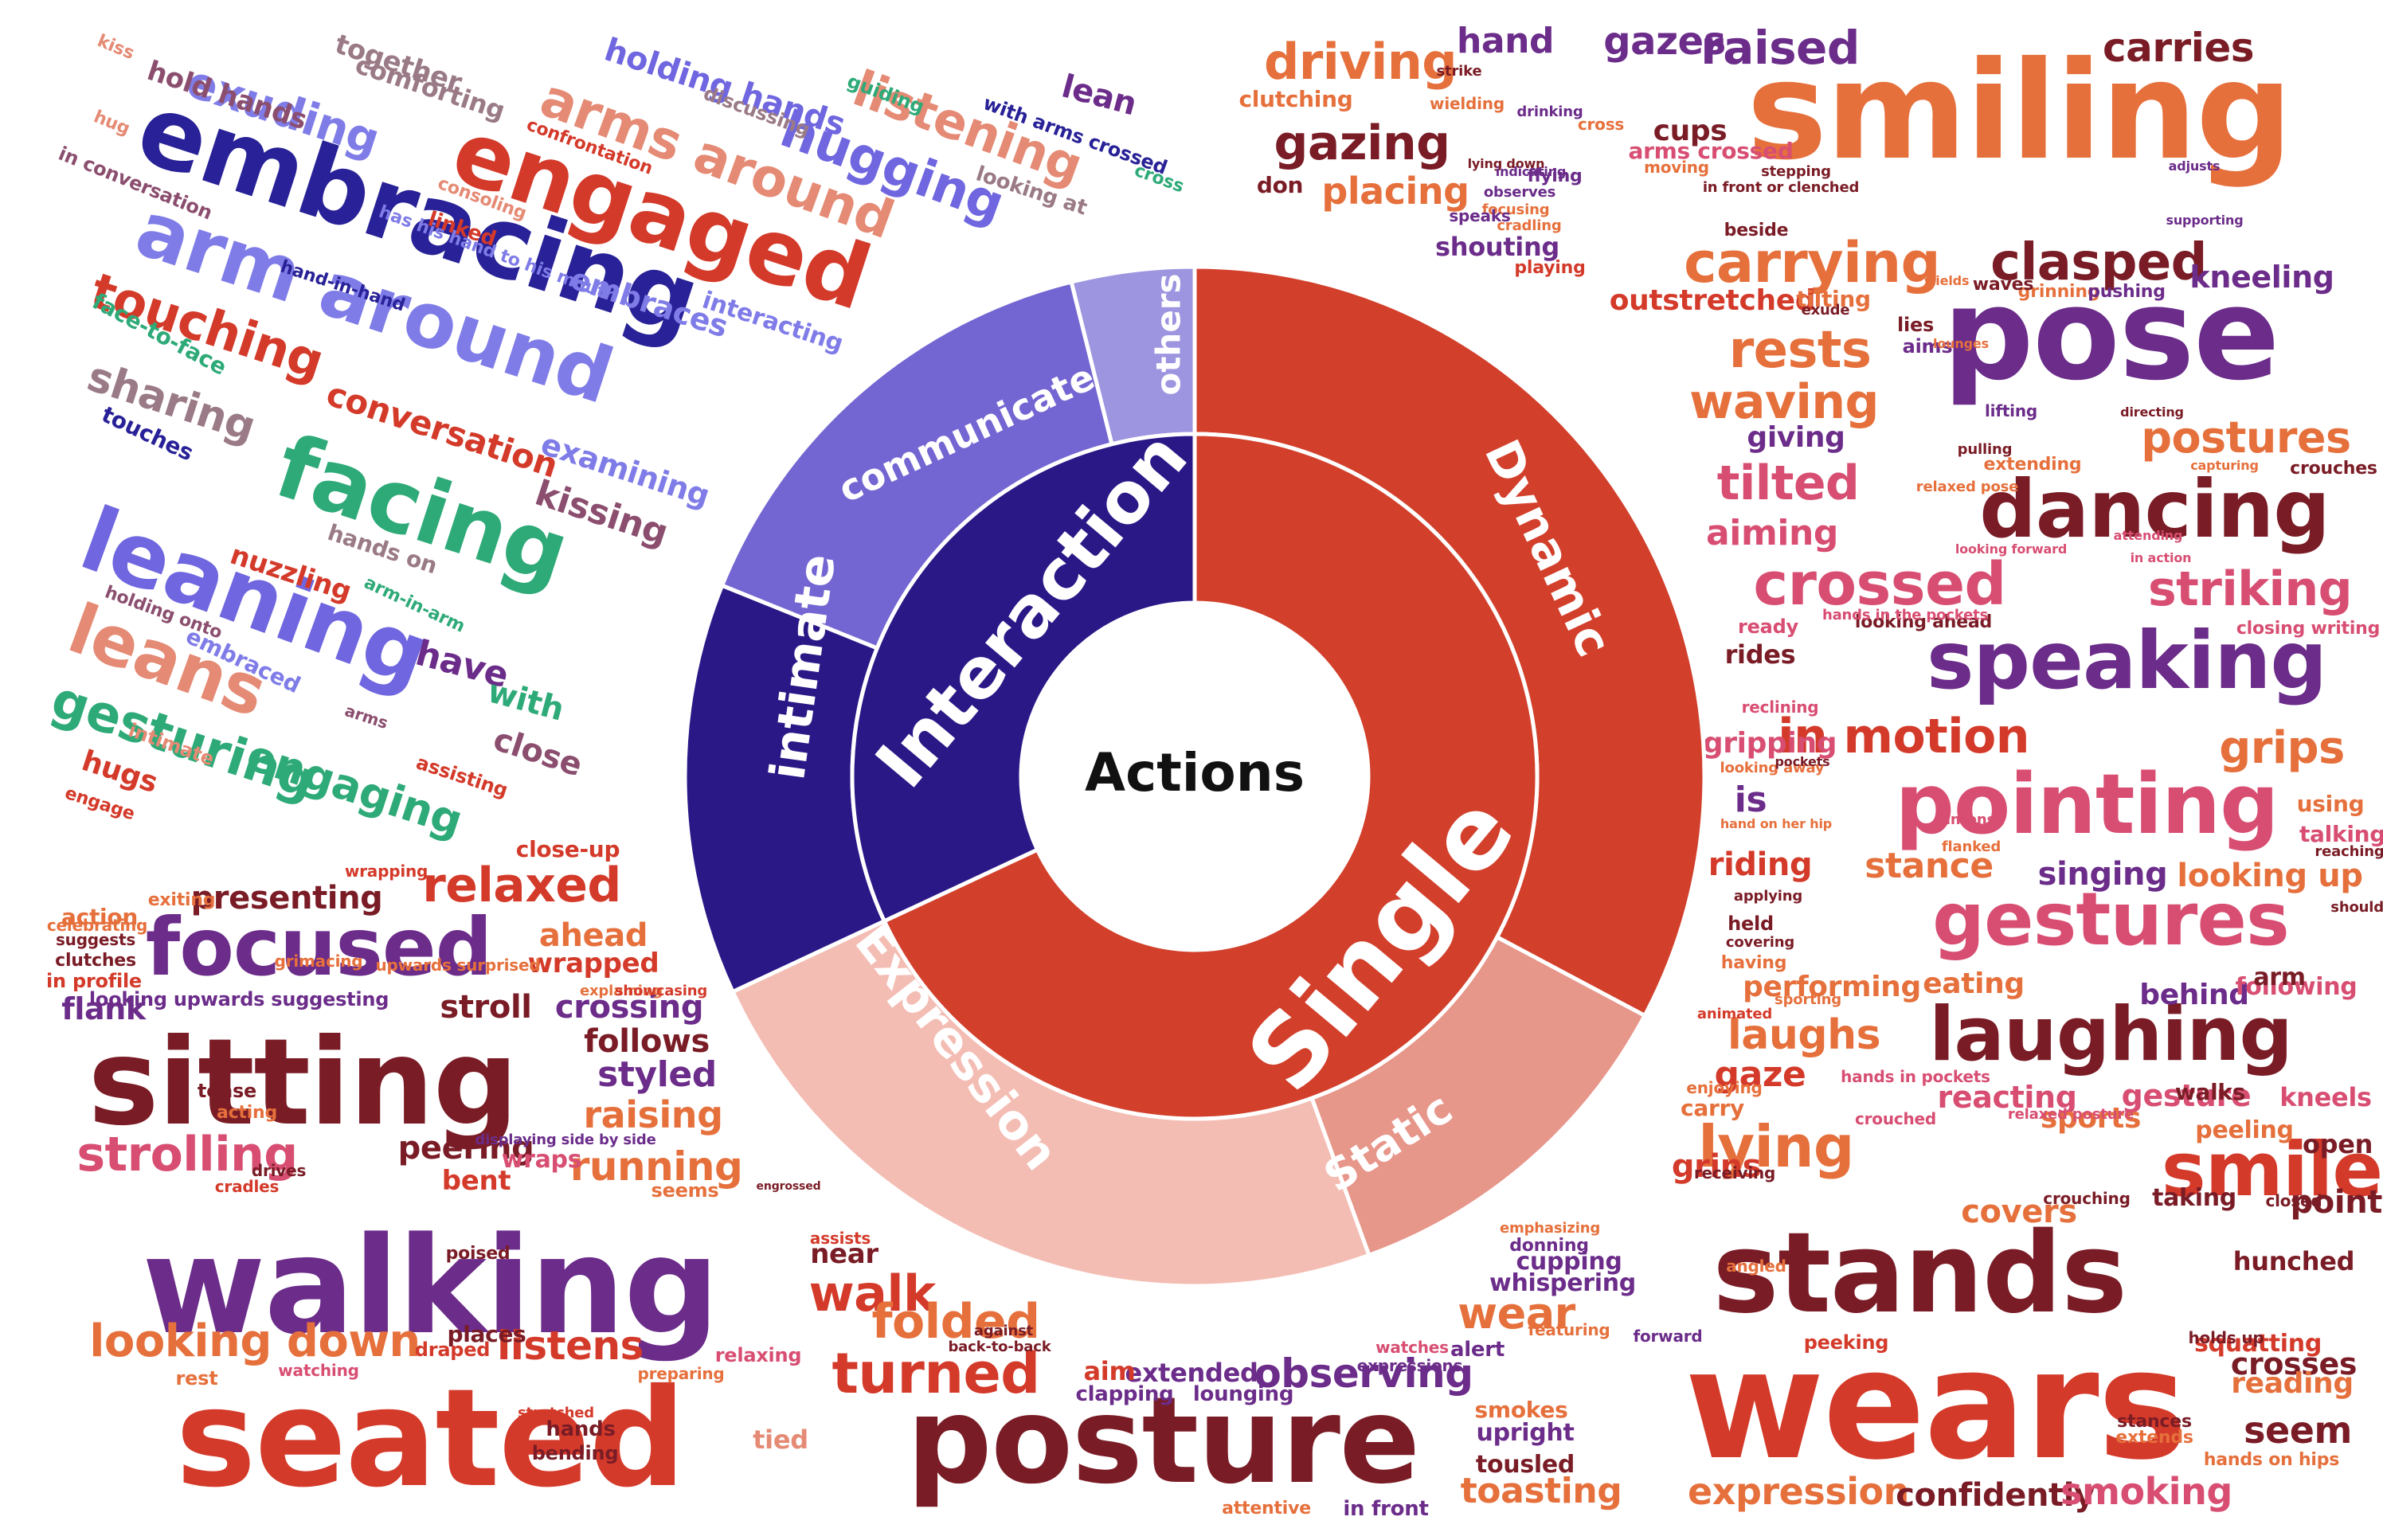 The width and height of the screenshot is (2383, 1540). What do you see at coordinates (1664, 41) in the screenshot?
I see `cloud-word-gazes: gazes` at bounding box center [1664, 41].